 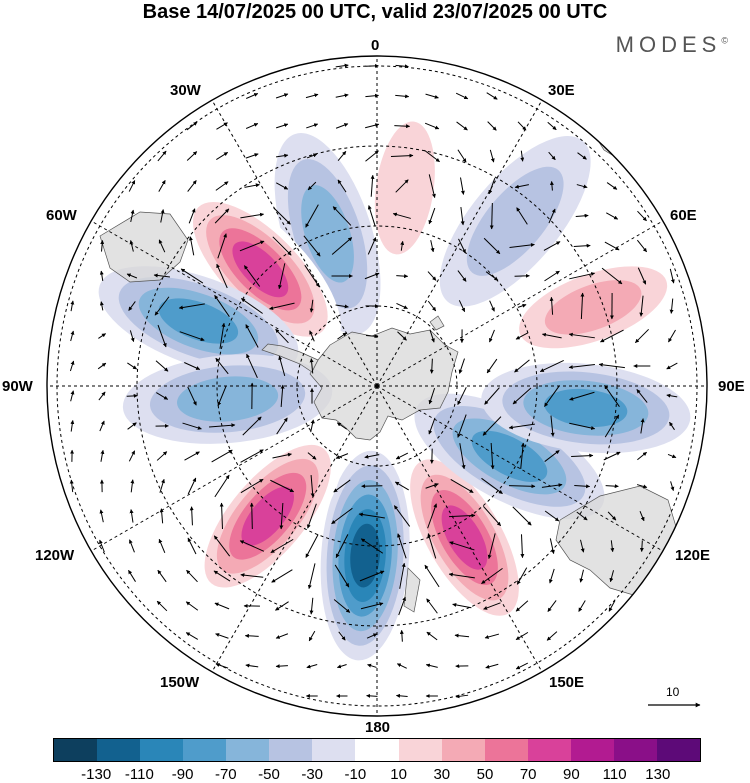 I want to click on new-zealand, so click(x=412, y=590).